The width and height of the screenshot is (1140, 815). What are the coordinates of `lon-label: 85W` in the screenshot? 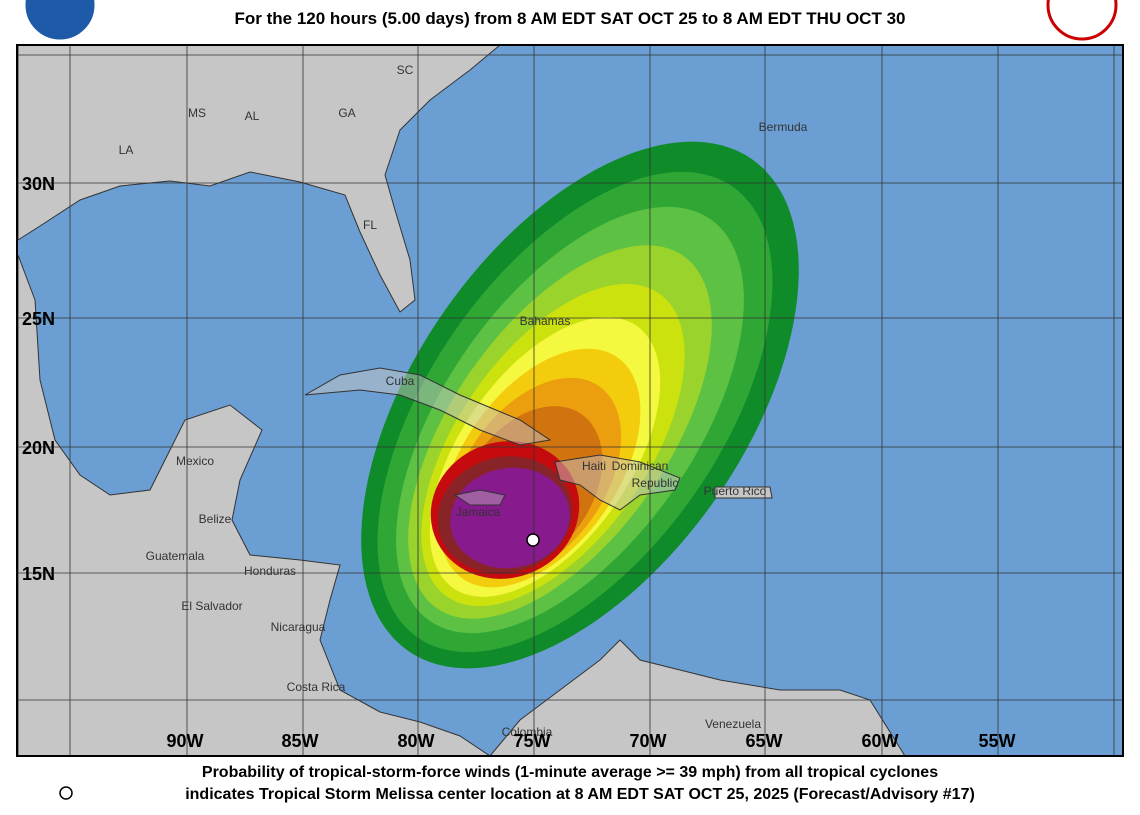 It's located at (299, 741).